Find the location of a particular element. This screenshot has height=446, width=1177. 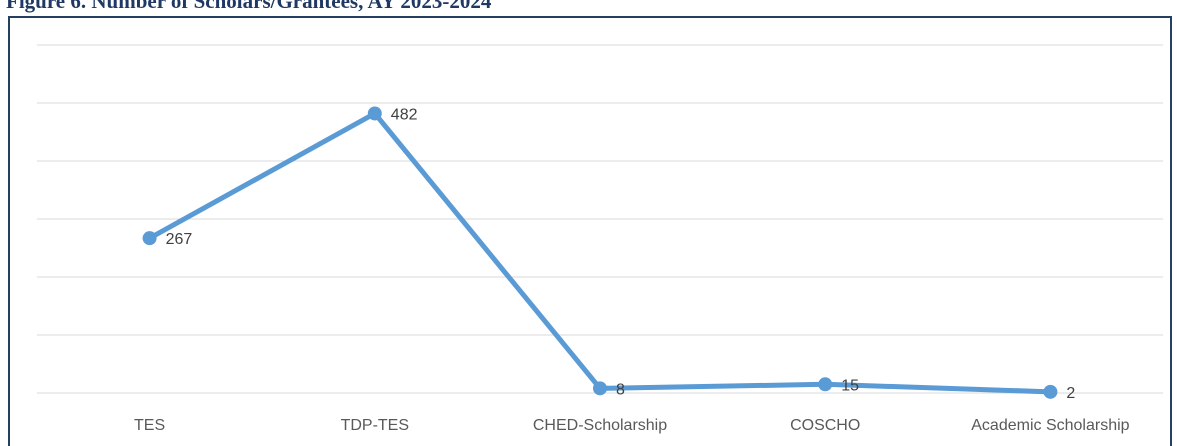

data-label: 2 is located at coordinates (1070, 393).